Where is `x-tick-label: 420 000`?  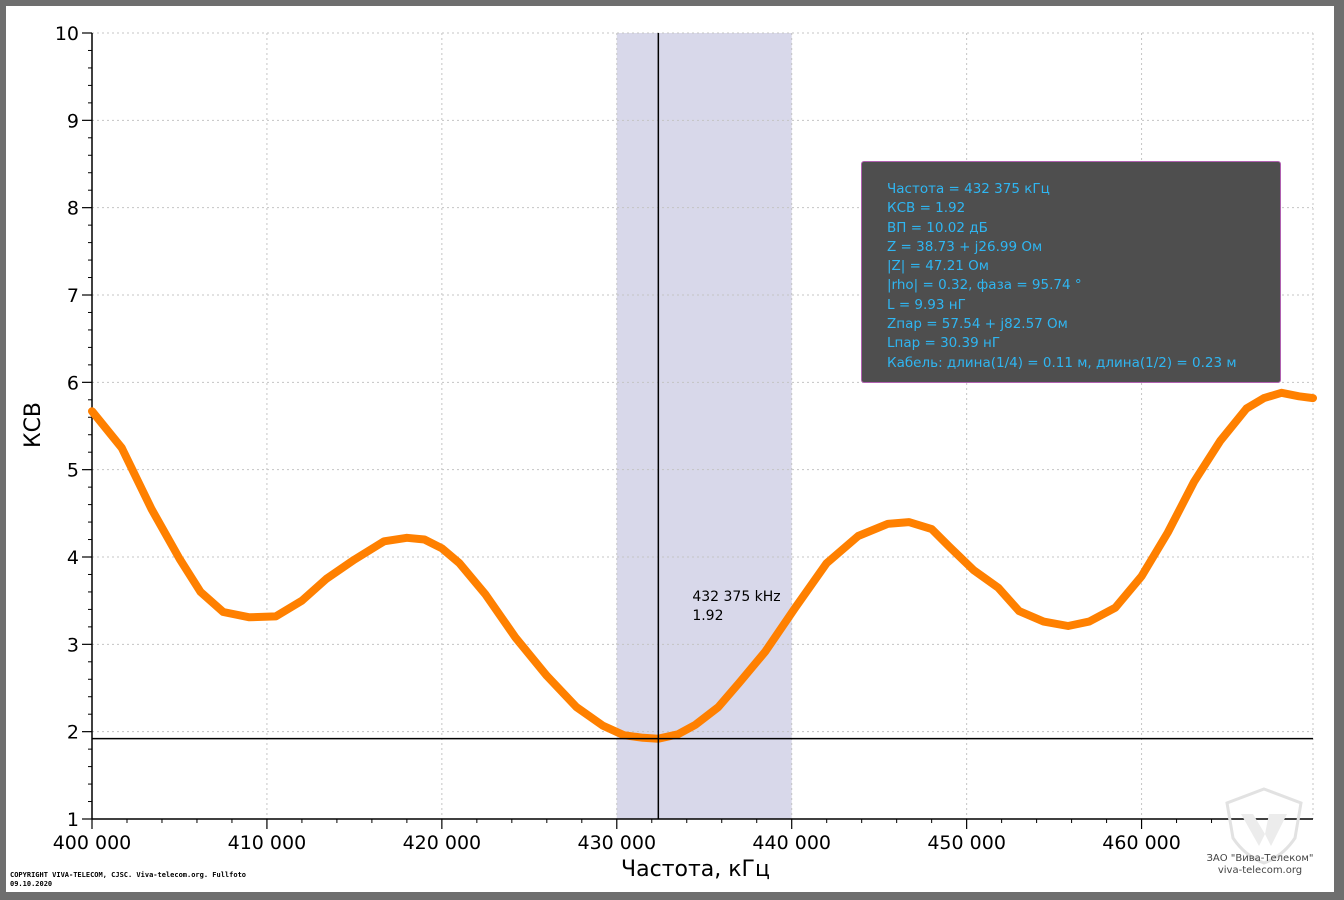 x-tick-label: 420 000 is located at coordinates (442, 843).